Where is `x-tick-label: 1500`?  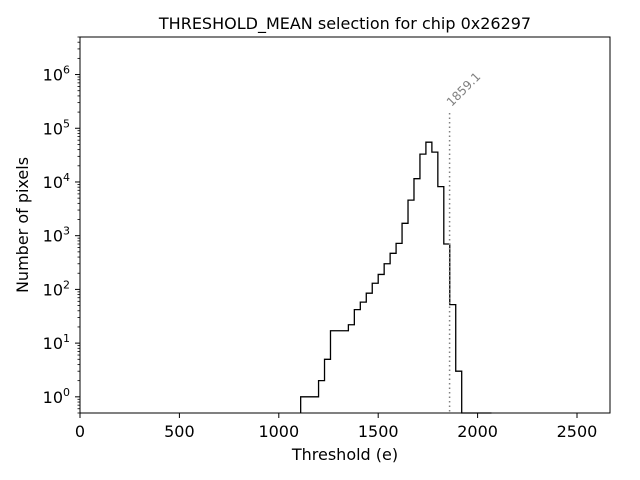 x-tick-label: 1500 is located at coordinates (378, 431).